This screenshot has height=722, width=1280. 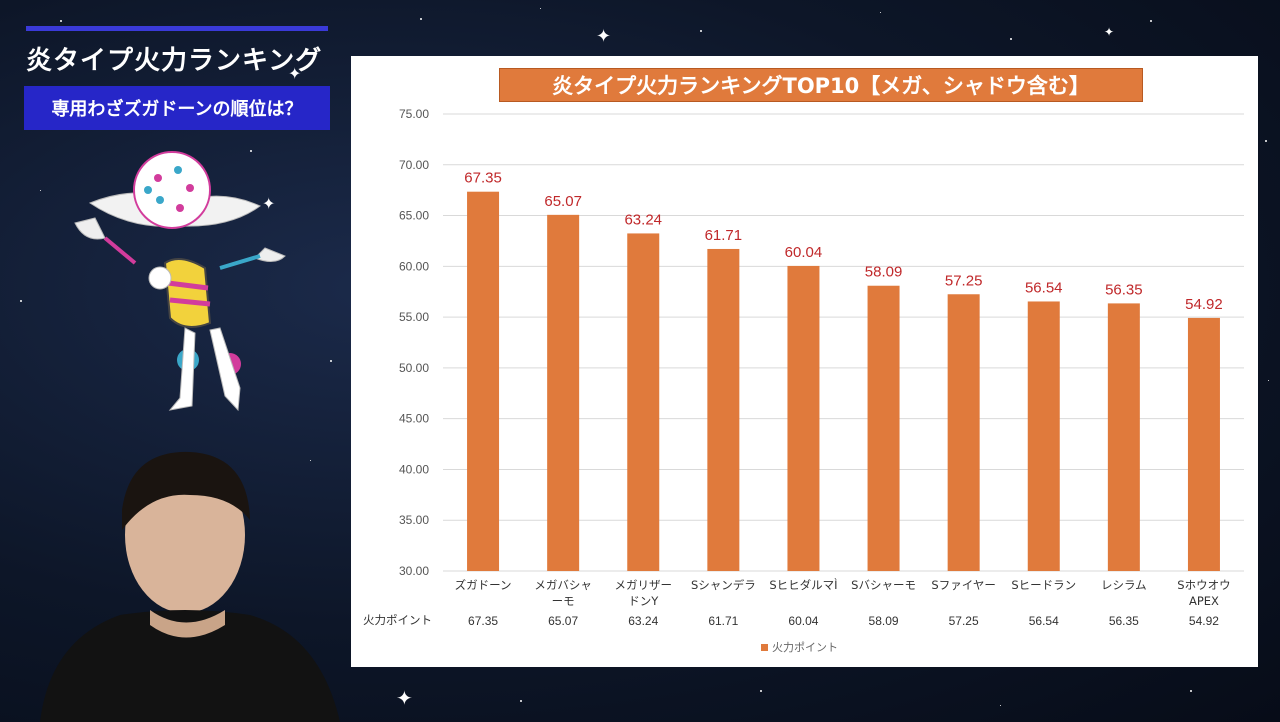 What do you see at coordinates (414, 114) in the screenshot?
I see `y-tick-label: 75.00` at bounding box center [414, 114].